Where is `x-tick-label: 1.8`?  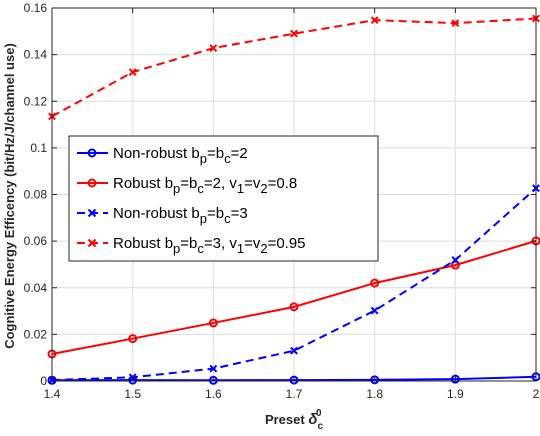 x-tick-label: 1.8 is located at coordinates (374, 394).